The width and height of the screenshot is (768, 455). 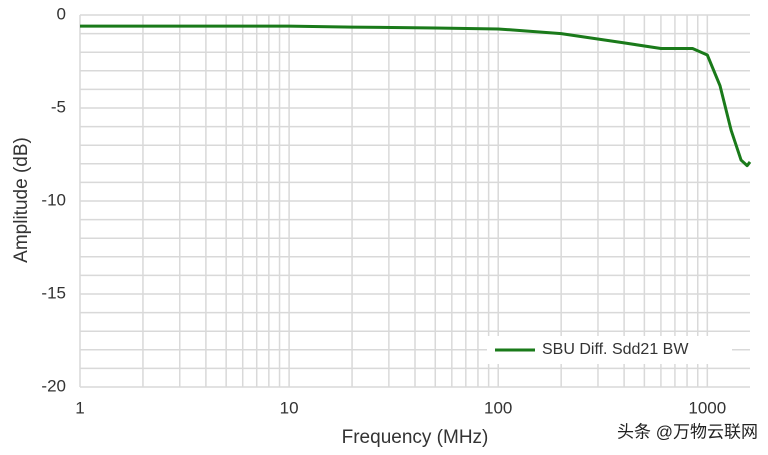 I want to click on y-tick-label: -20, so click(x=53, y=385).